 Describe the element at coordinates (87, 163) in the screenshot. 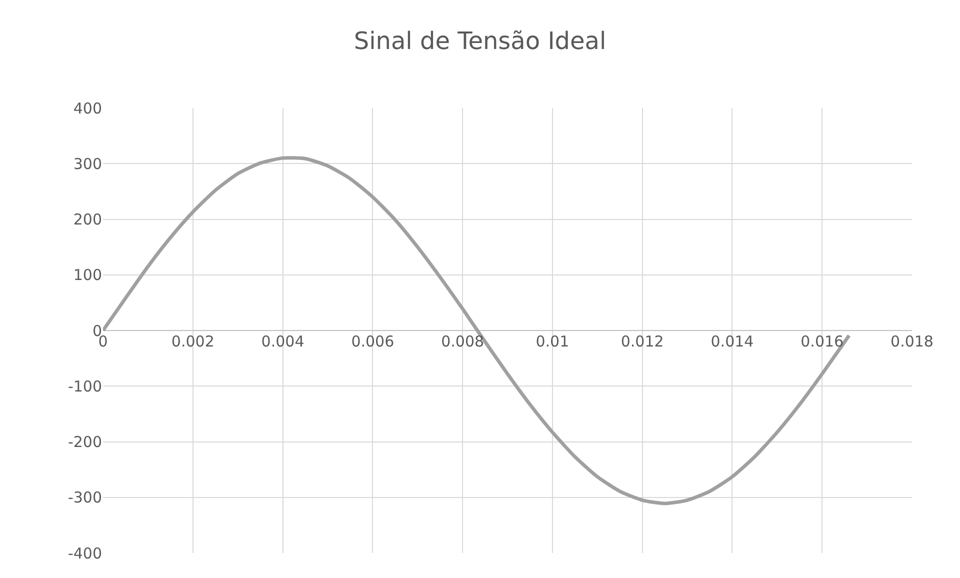

I see `y-tick-label: 300` at that location.